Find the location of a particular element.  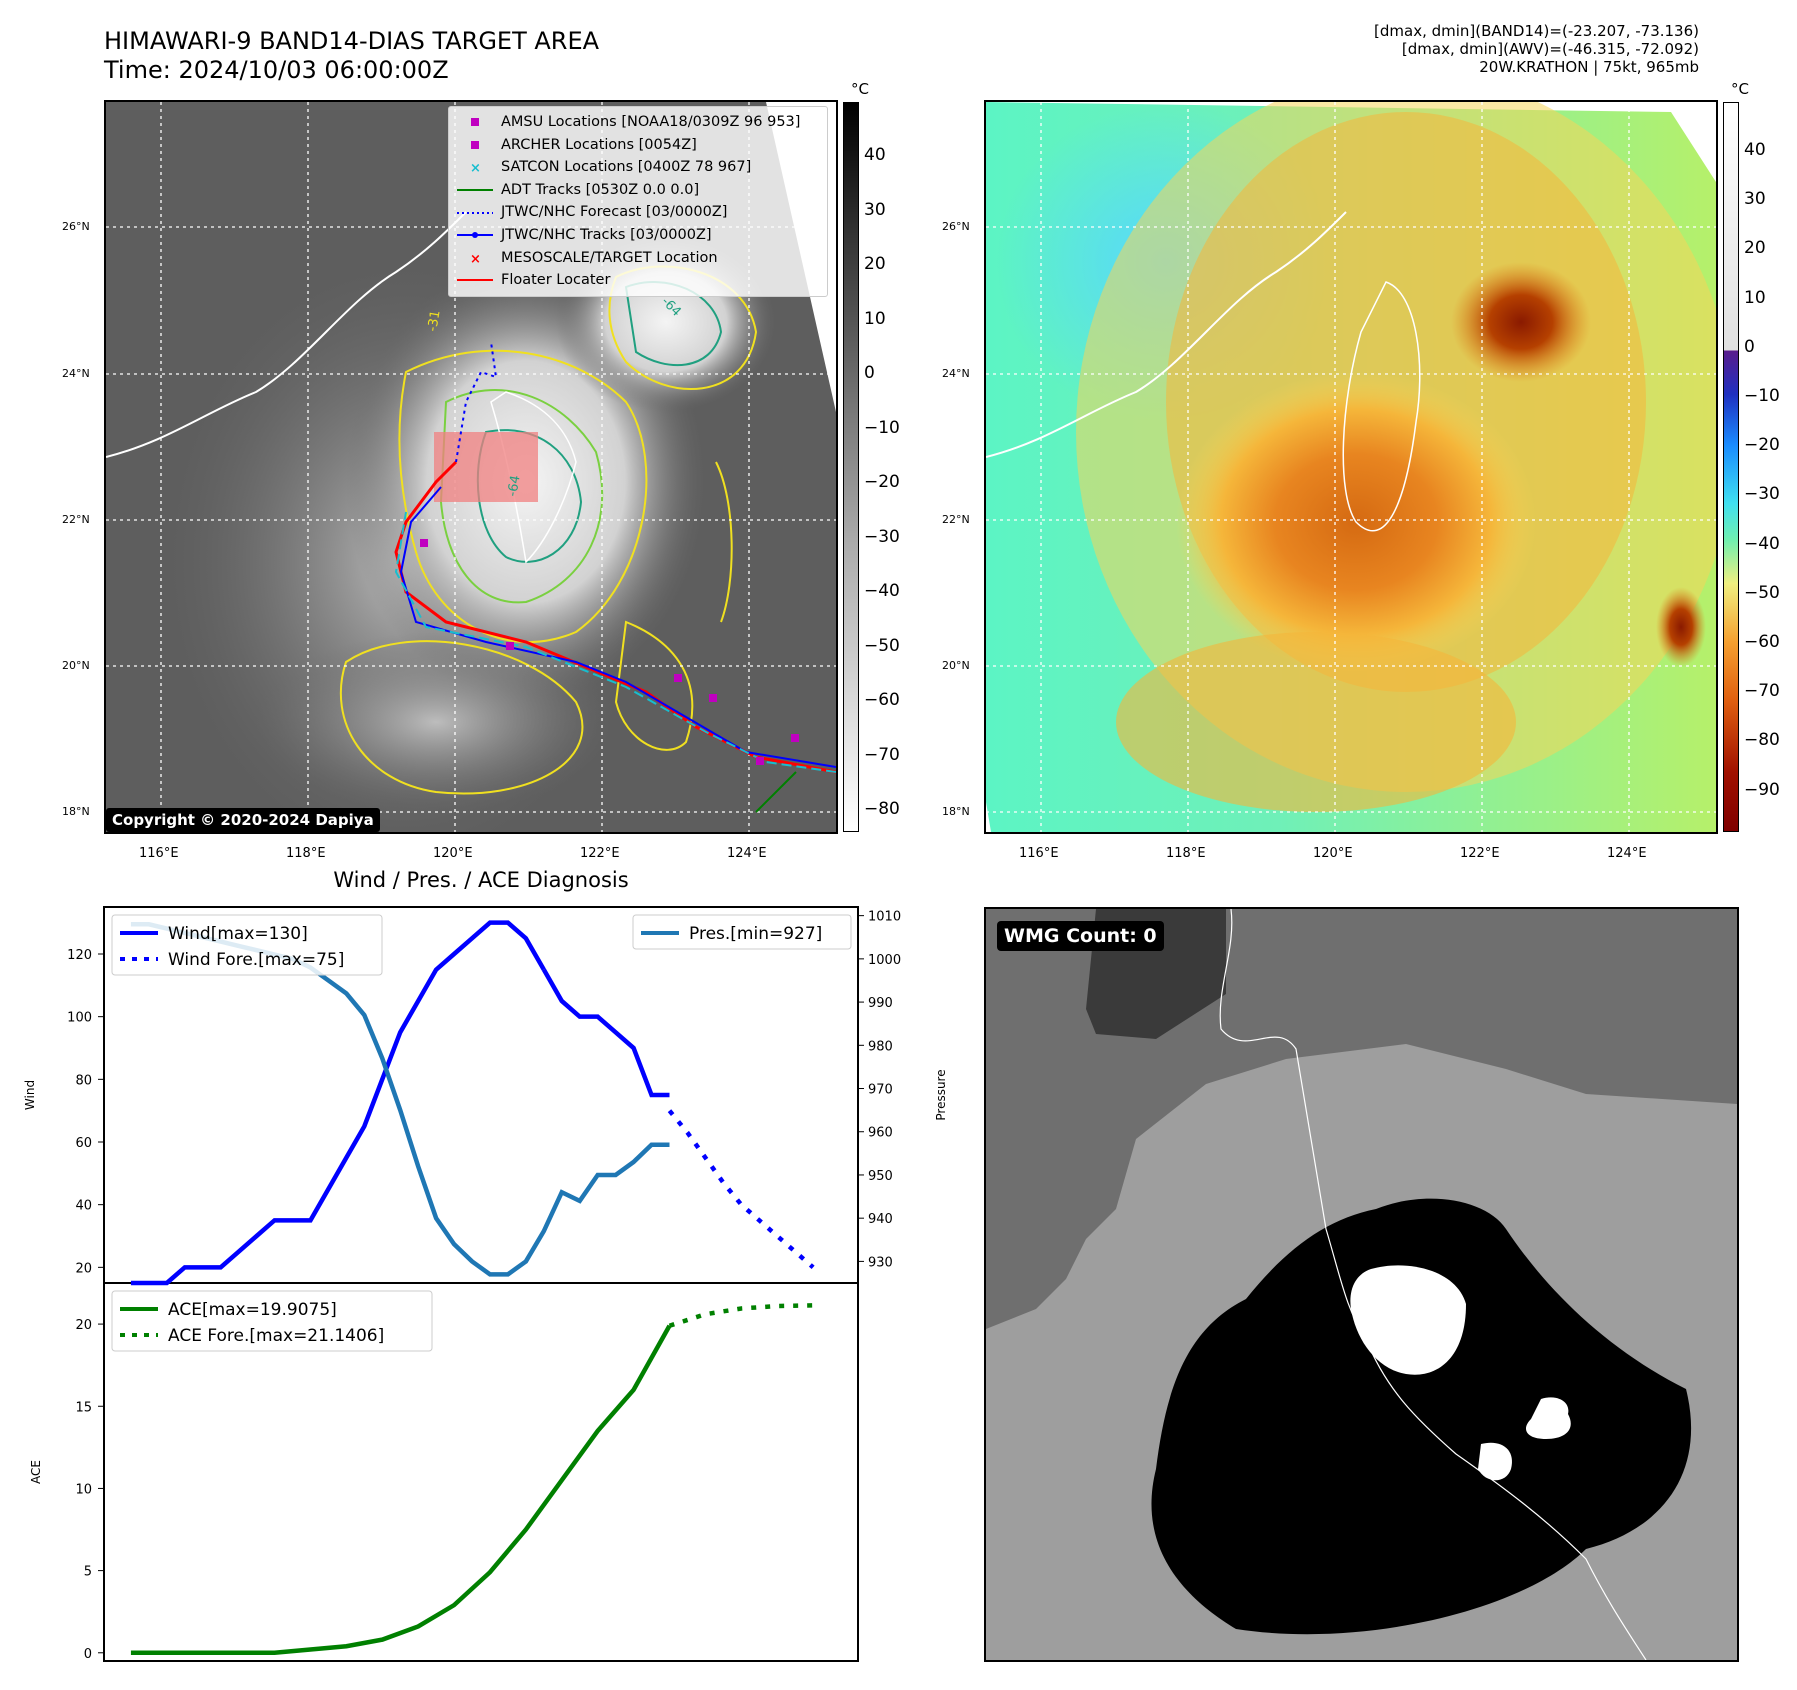

legend-label: JTWC/NHC Forecast [03/0000Z] is located at coordinates (614, 212).